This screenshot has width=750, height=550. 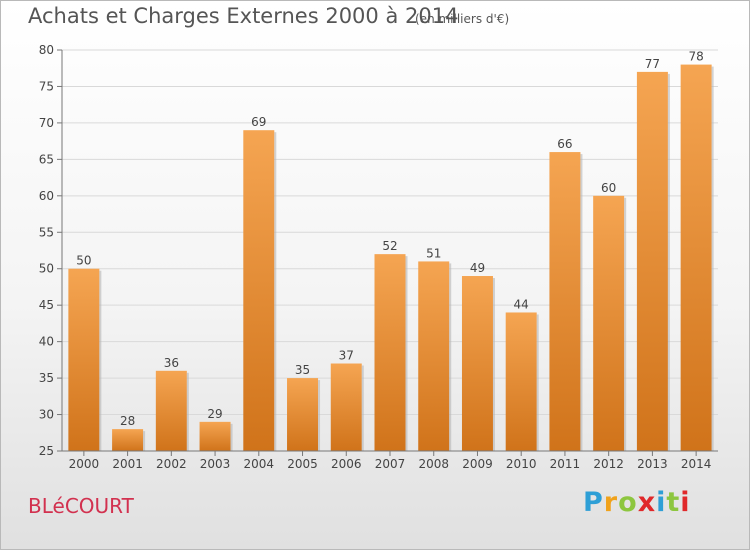 I want to click on y-tick-label: 25, so click(x=46, y=451).